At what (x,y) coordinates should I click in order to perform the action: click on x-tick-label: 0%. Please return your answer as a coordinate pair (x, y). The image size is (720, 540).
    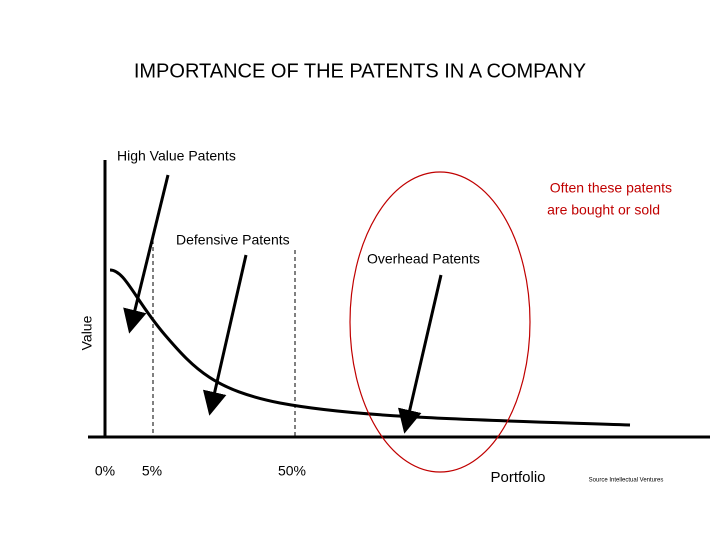
    Looking at the image, I should click on (105, 471).